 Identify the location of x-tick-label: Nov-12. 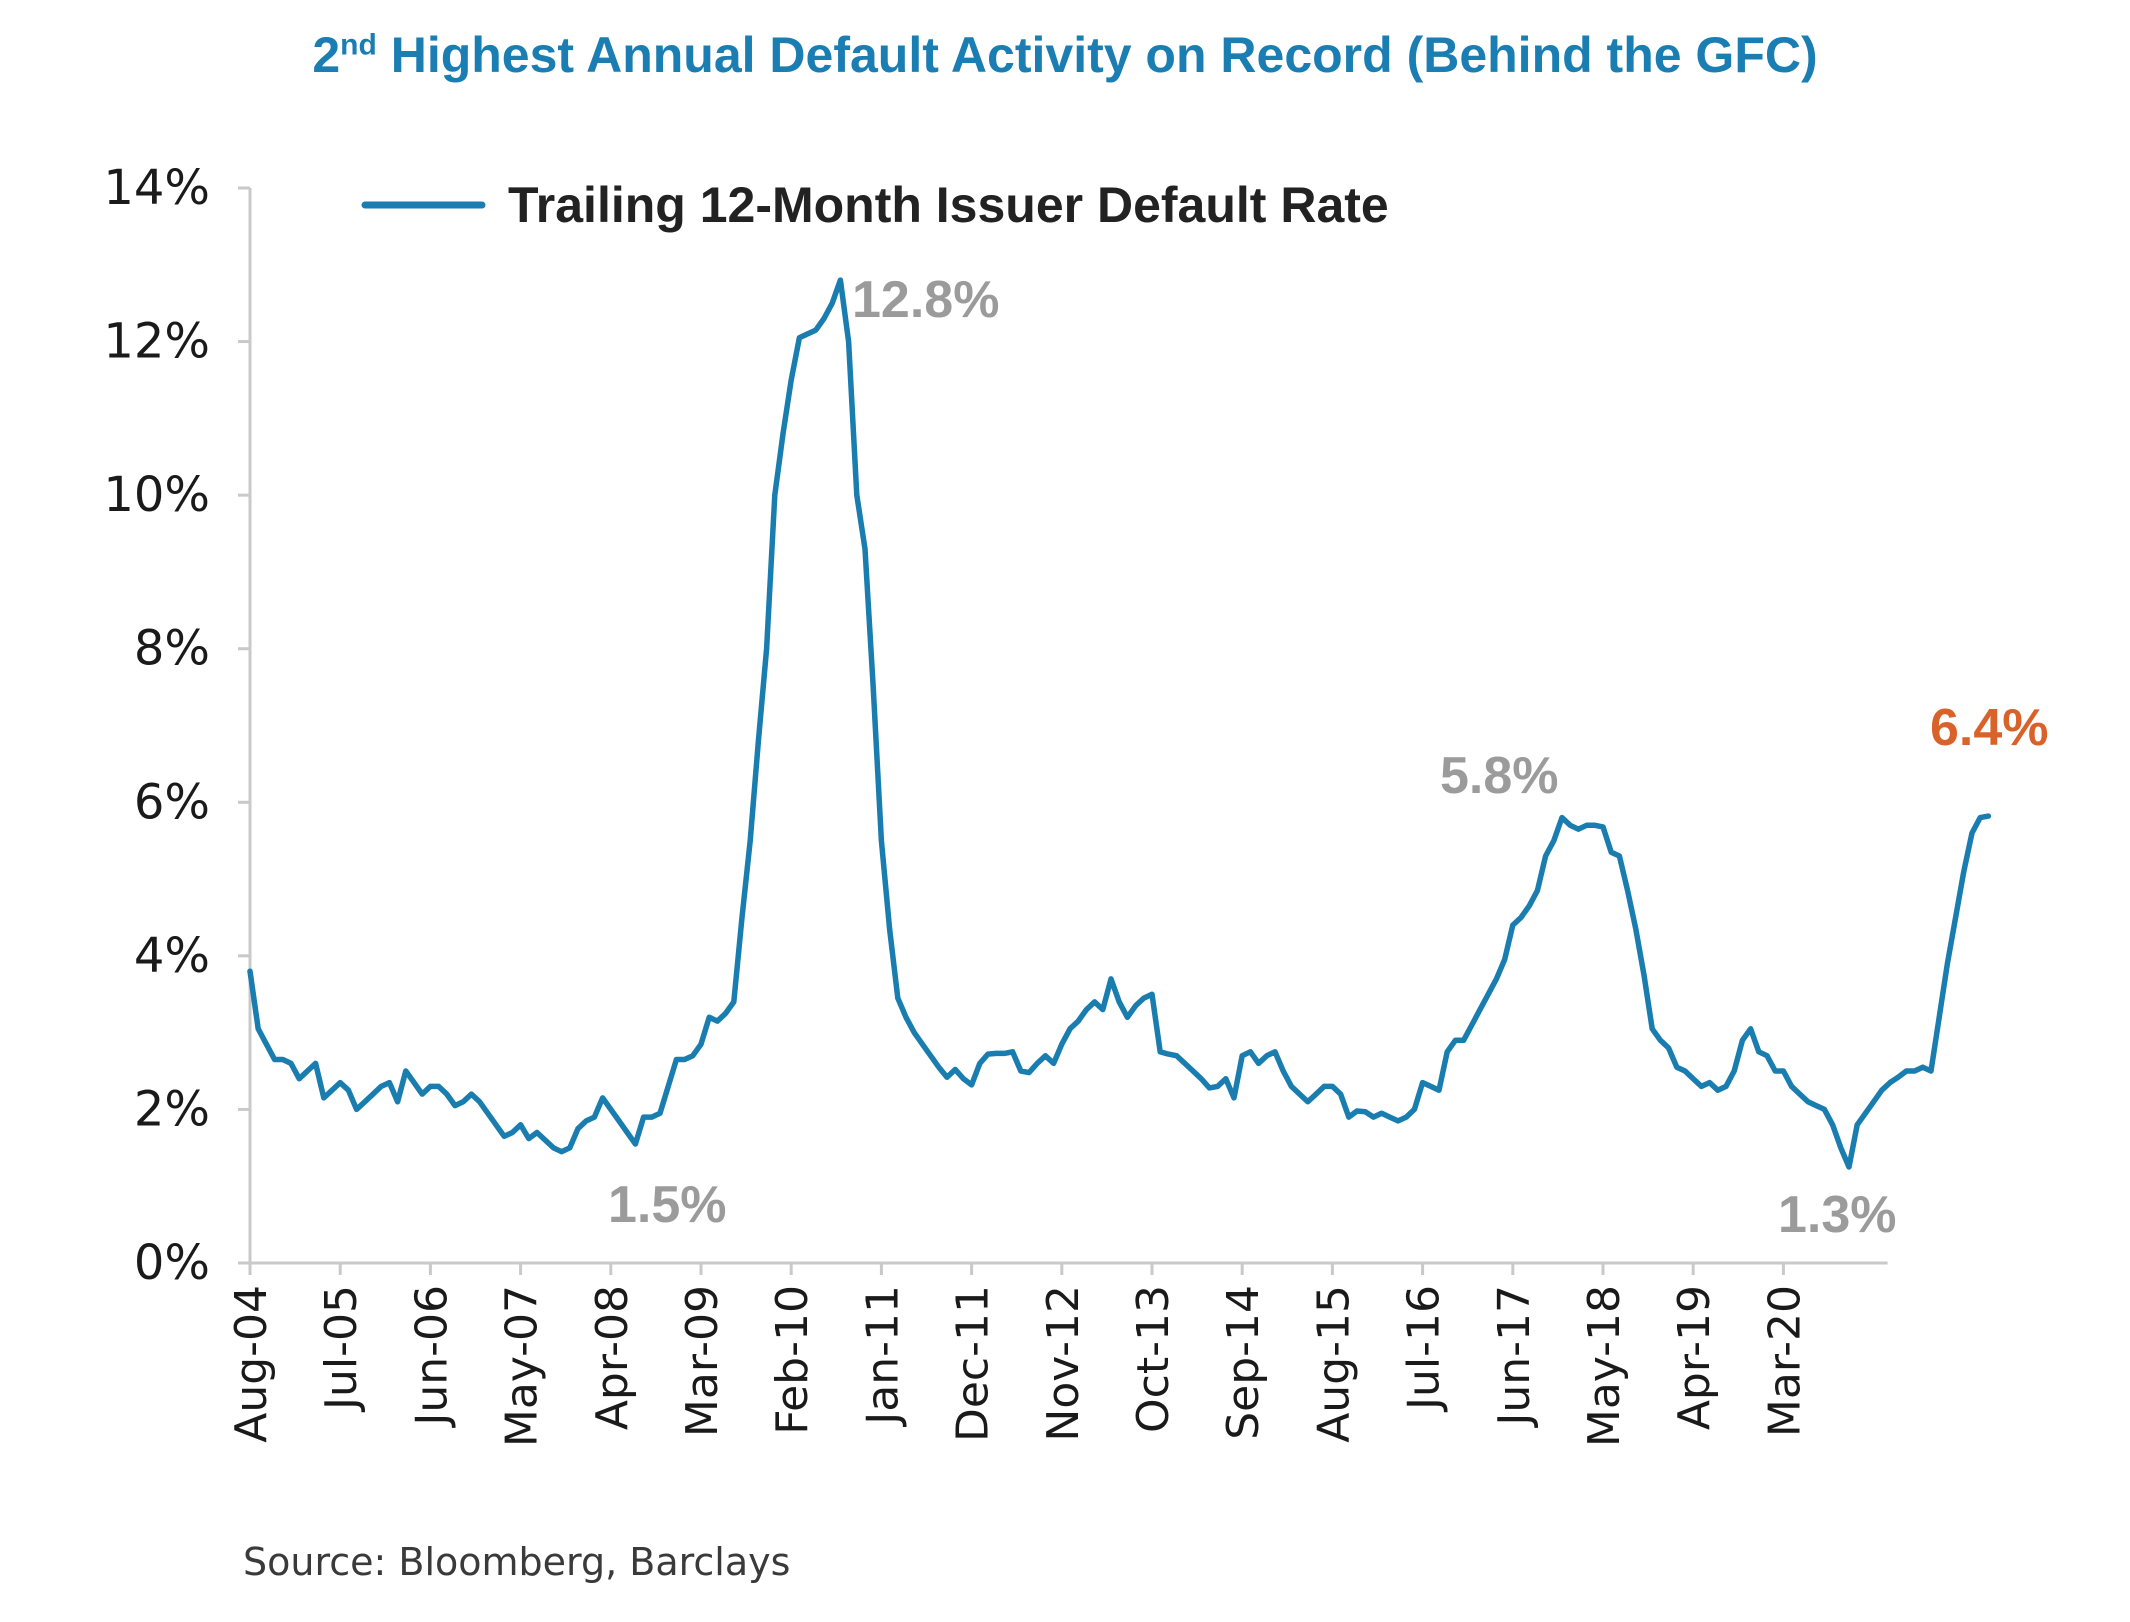
(1063, 1363).